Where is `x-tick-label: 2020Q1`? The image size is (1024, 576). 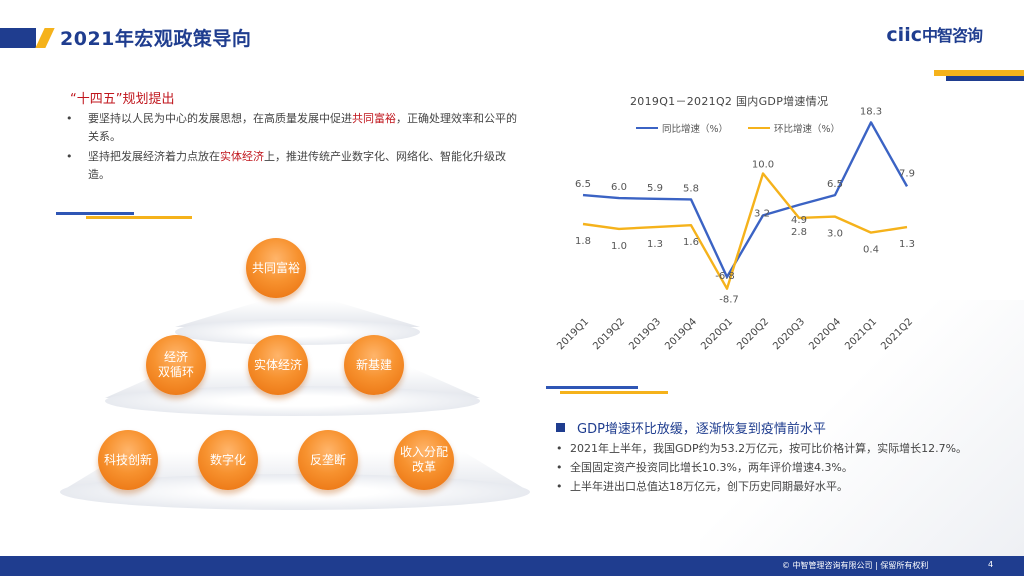 x-tick-label: 2020Q1 is located at coordinates (717, 334).